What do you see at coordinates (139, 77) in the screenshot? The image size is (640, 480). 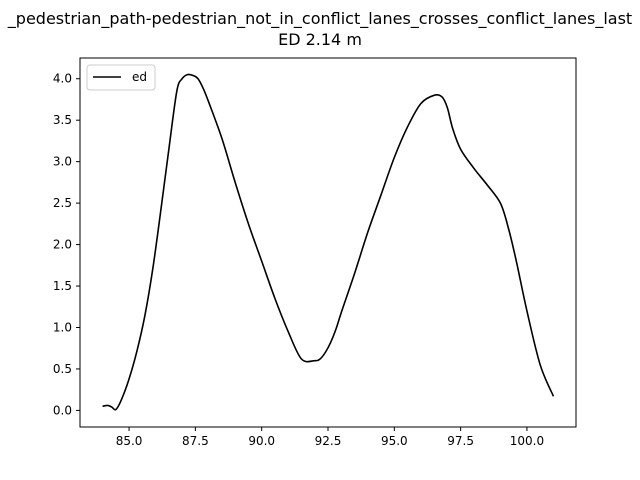 I see `legend-label-ed: ed` at bounding box center [139, 77].